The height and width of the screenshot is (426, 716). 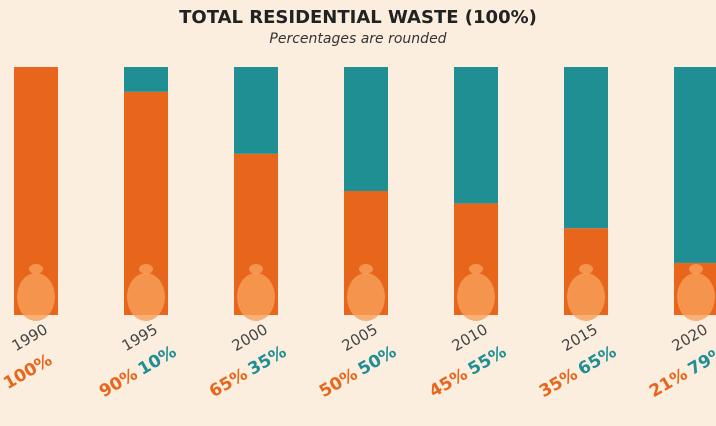 I want to click on chart-subtitle: Percentages are rounded, so click(x=357, y=39).